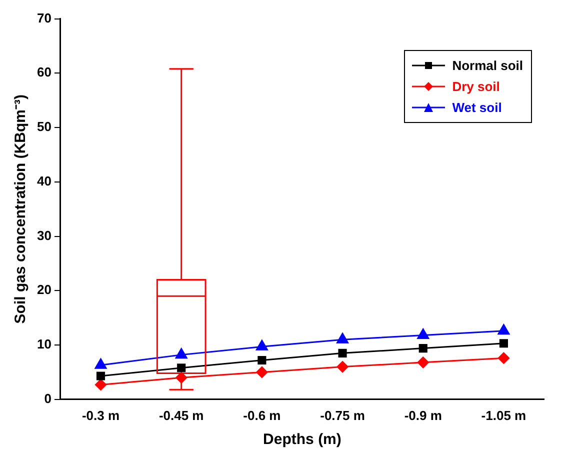 This screenshot has width=562, height=461. I want to click on x-tick-label: -1.05 m, so click(503, 415).